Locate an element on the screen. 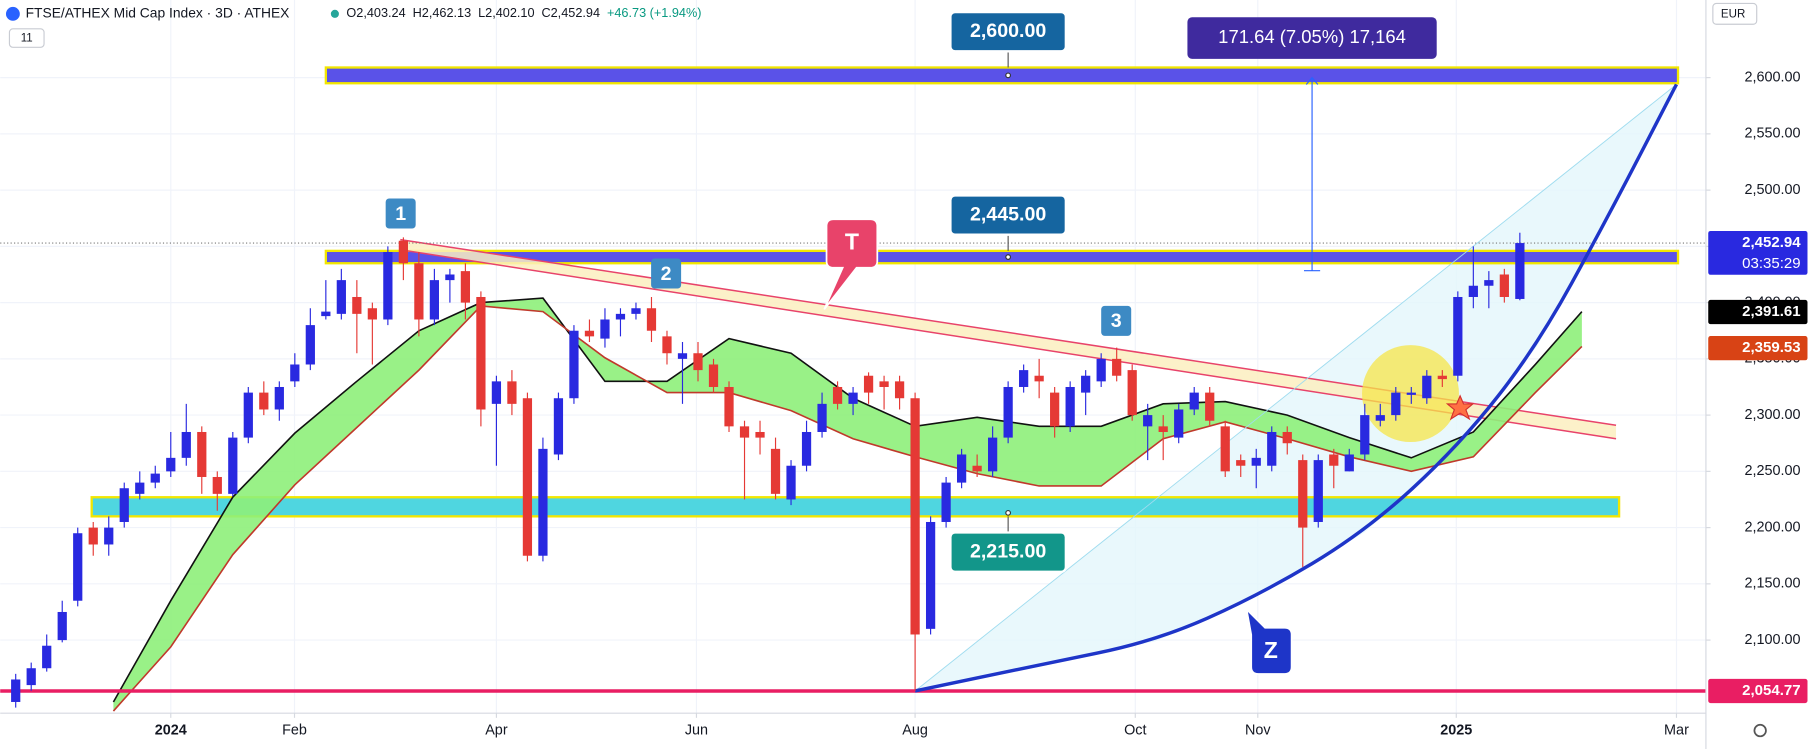  zone-label: 2,600.00 is located at coordinates (1008, 31).